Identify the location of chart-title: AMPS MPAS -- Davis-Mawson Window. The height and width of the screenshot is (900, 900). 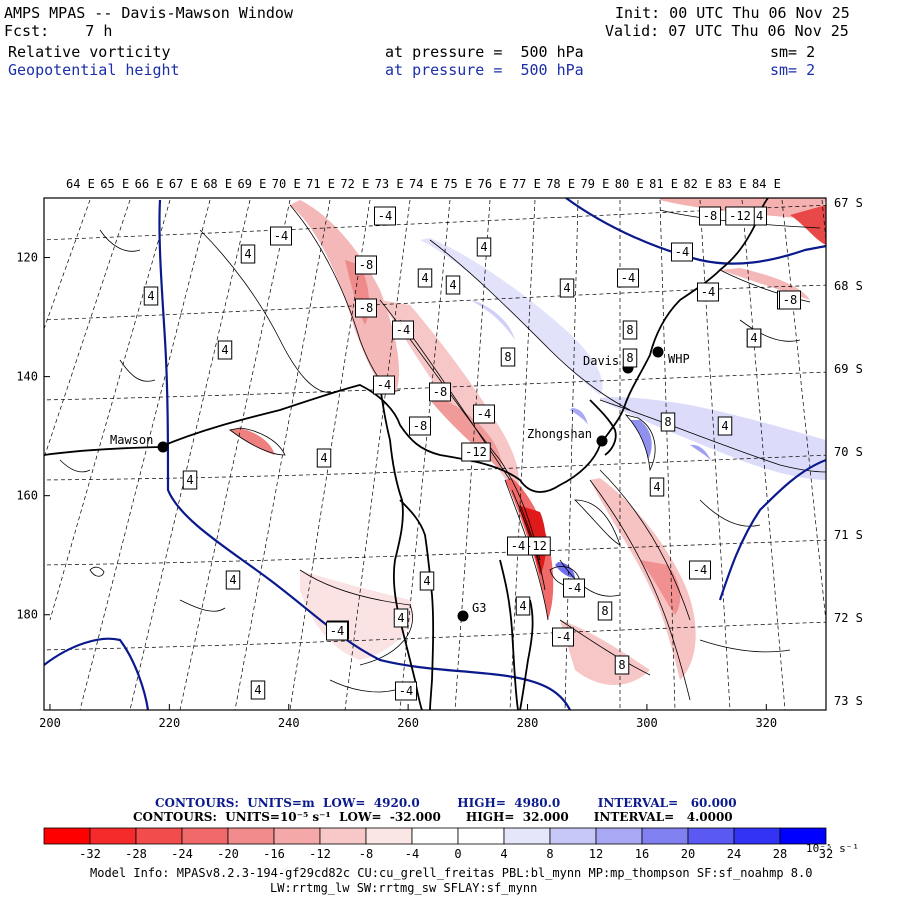
(148, 13).